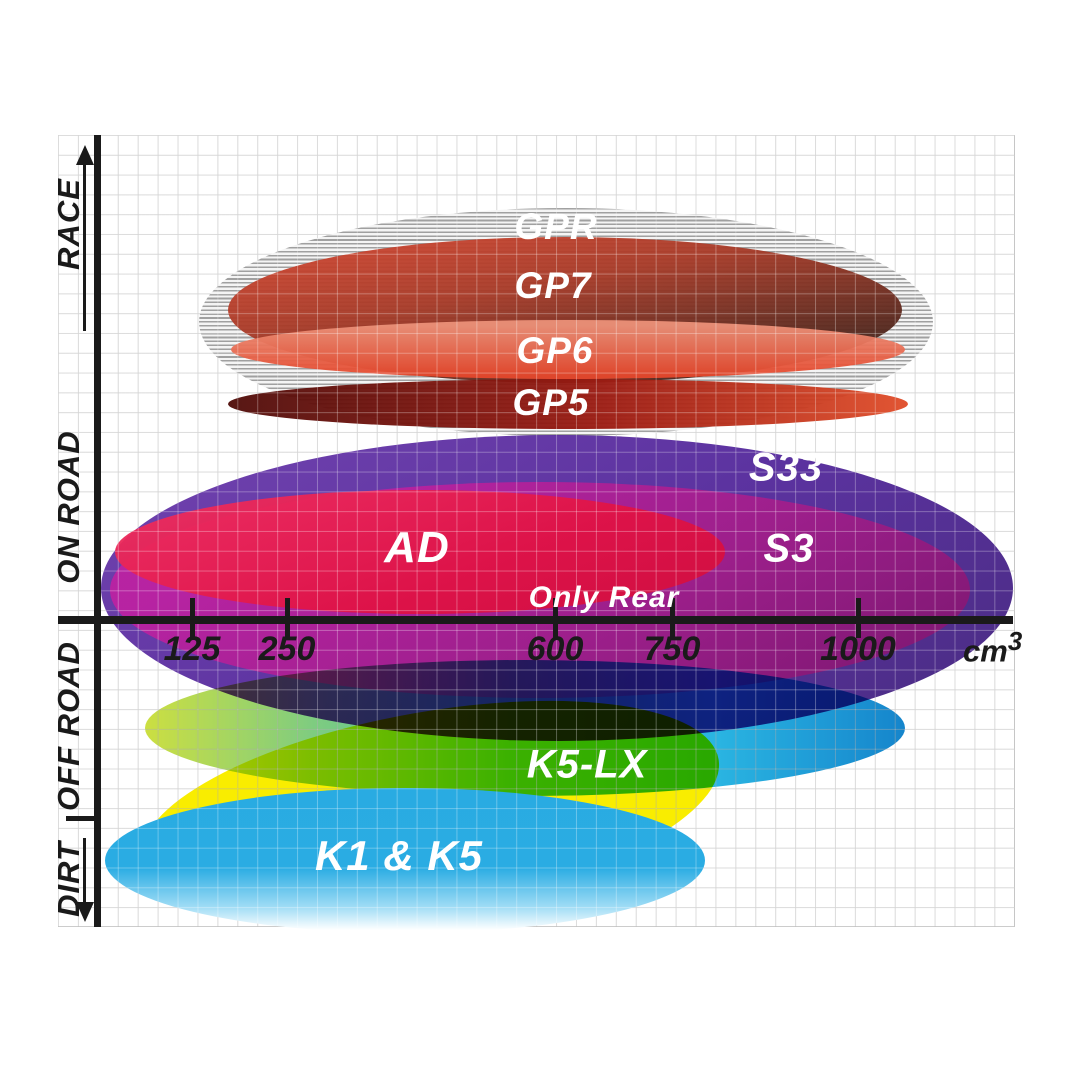  I want to click on region-label-s3: S3, so click(789, 548).